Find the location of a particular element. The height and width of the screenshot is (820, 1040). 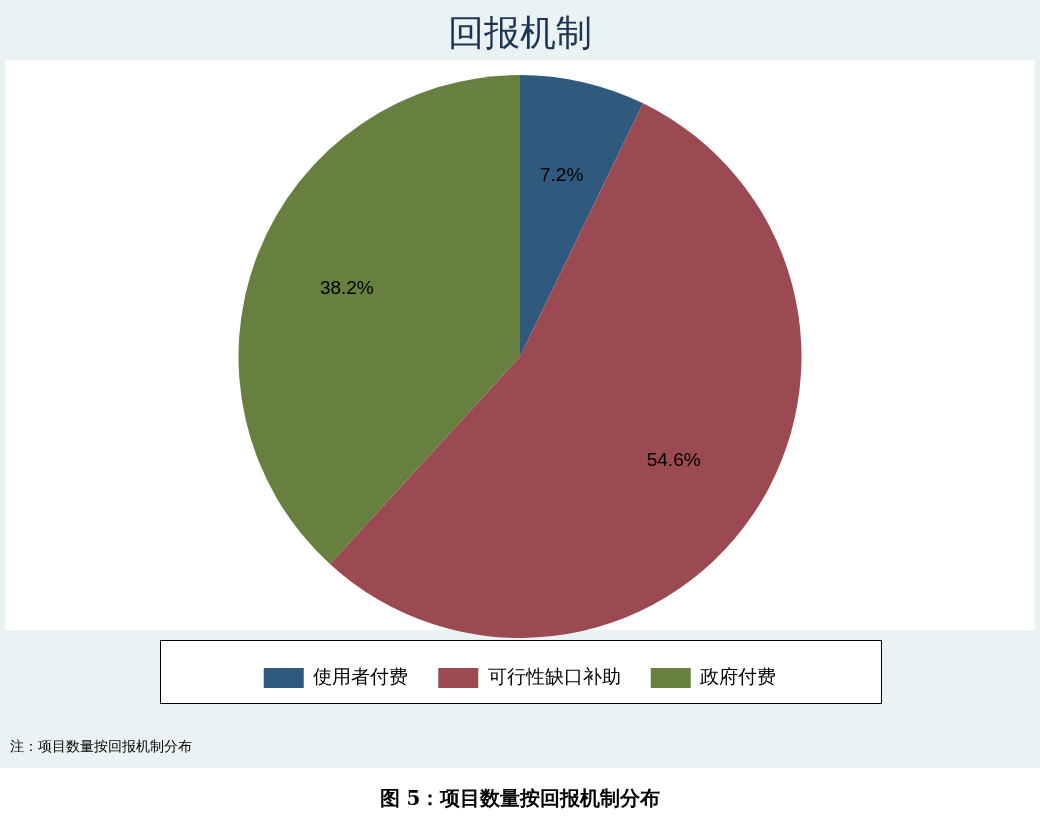

data-label: 7.2% is located at coordinates (562, 174).